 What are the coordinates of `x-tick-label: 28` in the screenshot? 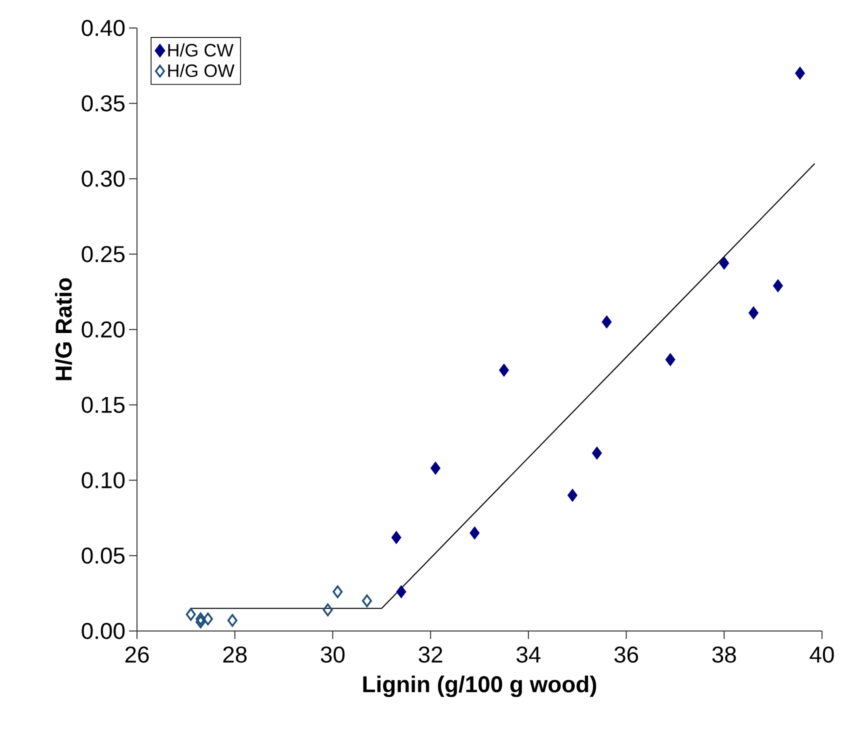 It's located at (235, 654).